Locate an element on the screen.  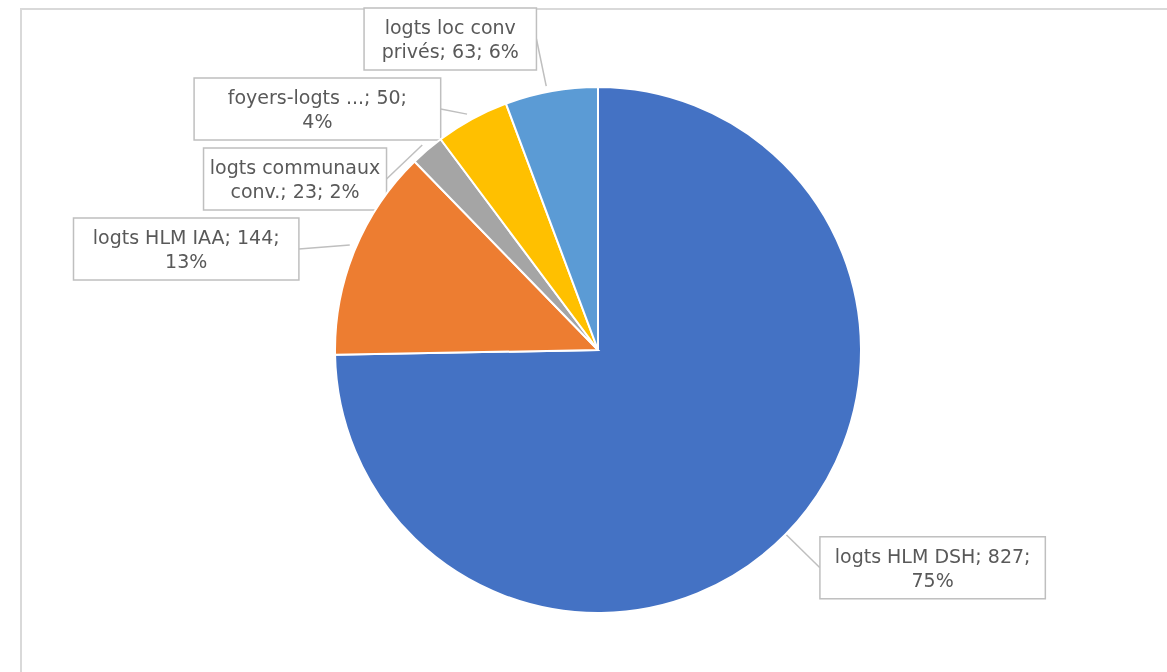
slice-label: foyers-logts ...; 50; 4% is located at coordinates (317, 109).